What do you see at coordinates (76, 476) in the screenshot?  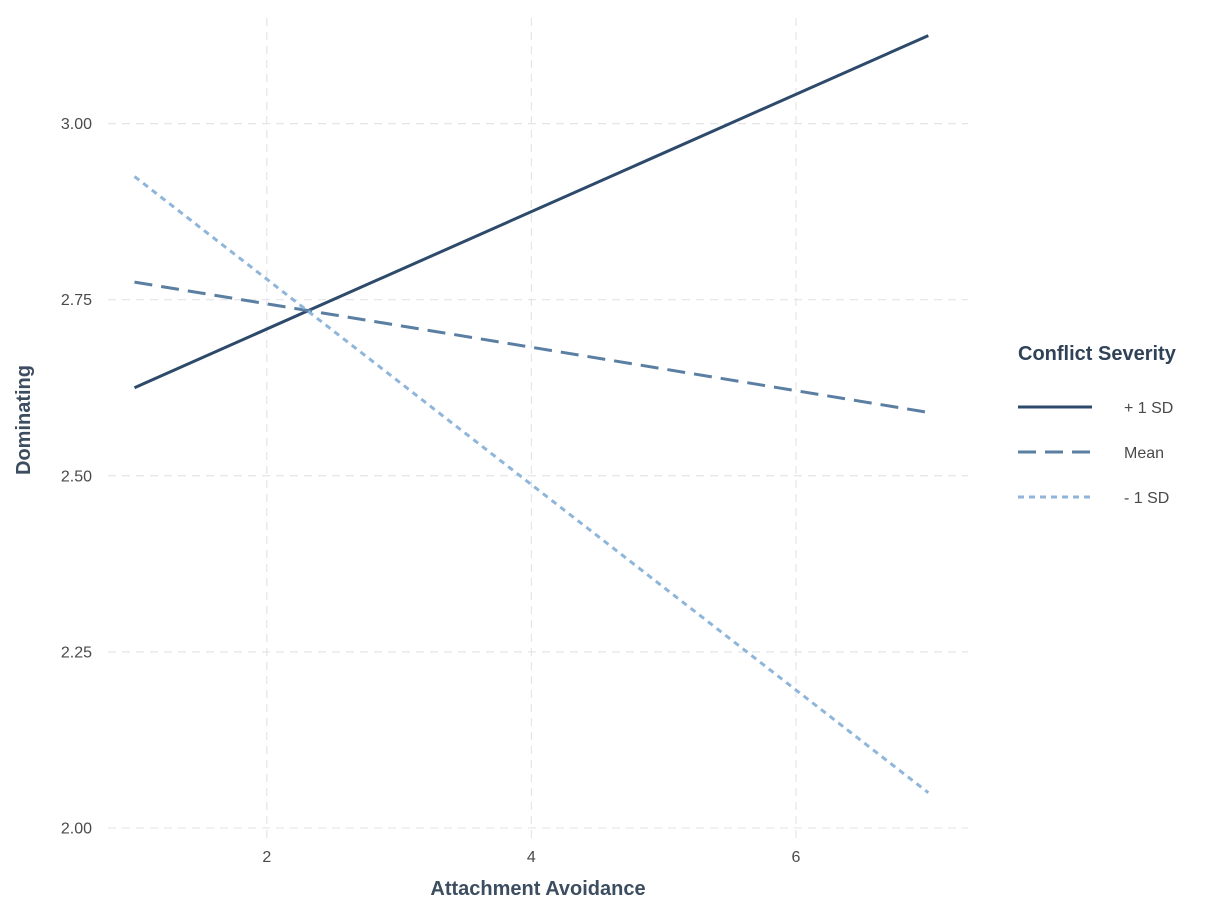 I see `y-tick-label: 2.50` at bounding box center [76, 476].